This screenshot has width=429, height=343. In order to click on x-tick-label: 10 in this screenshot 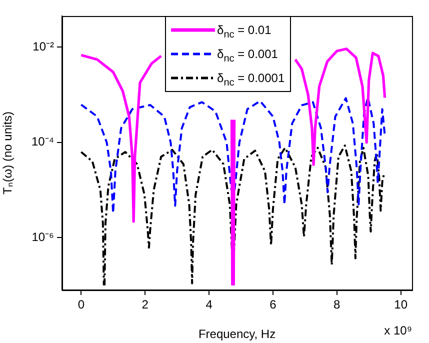, I will do `click(401, 305)`.